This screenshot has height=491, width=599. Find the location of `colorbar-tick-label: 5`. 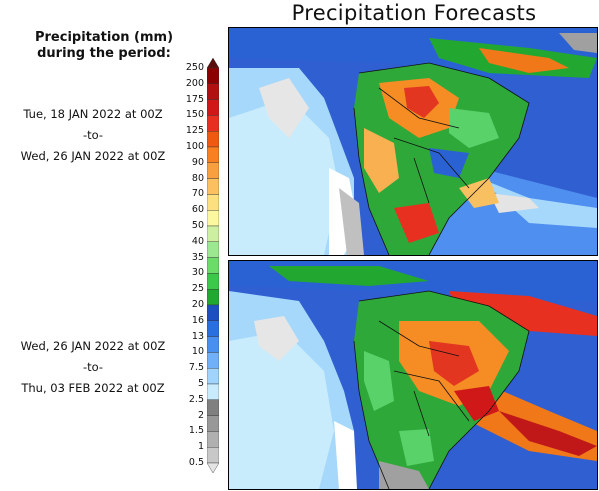

colorbar-tick-label: 5 is located at coordinates (200, 383).